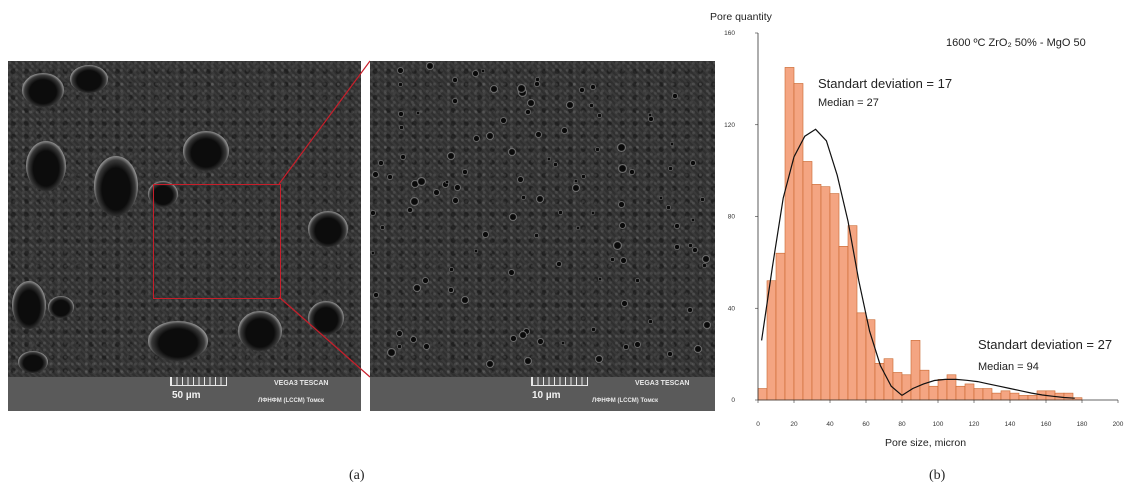 The width and height of the screenshot is (1141, 491). What do you see at coordinates (937, 475) in the screenshot?
I see `panel-label-b: (b)` at bounding box center [937, 475].